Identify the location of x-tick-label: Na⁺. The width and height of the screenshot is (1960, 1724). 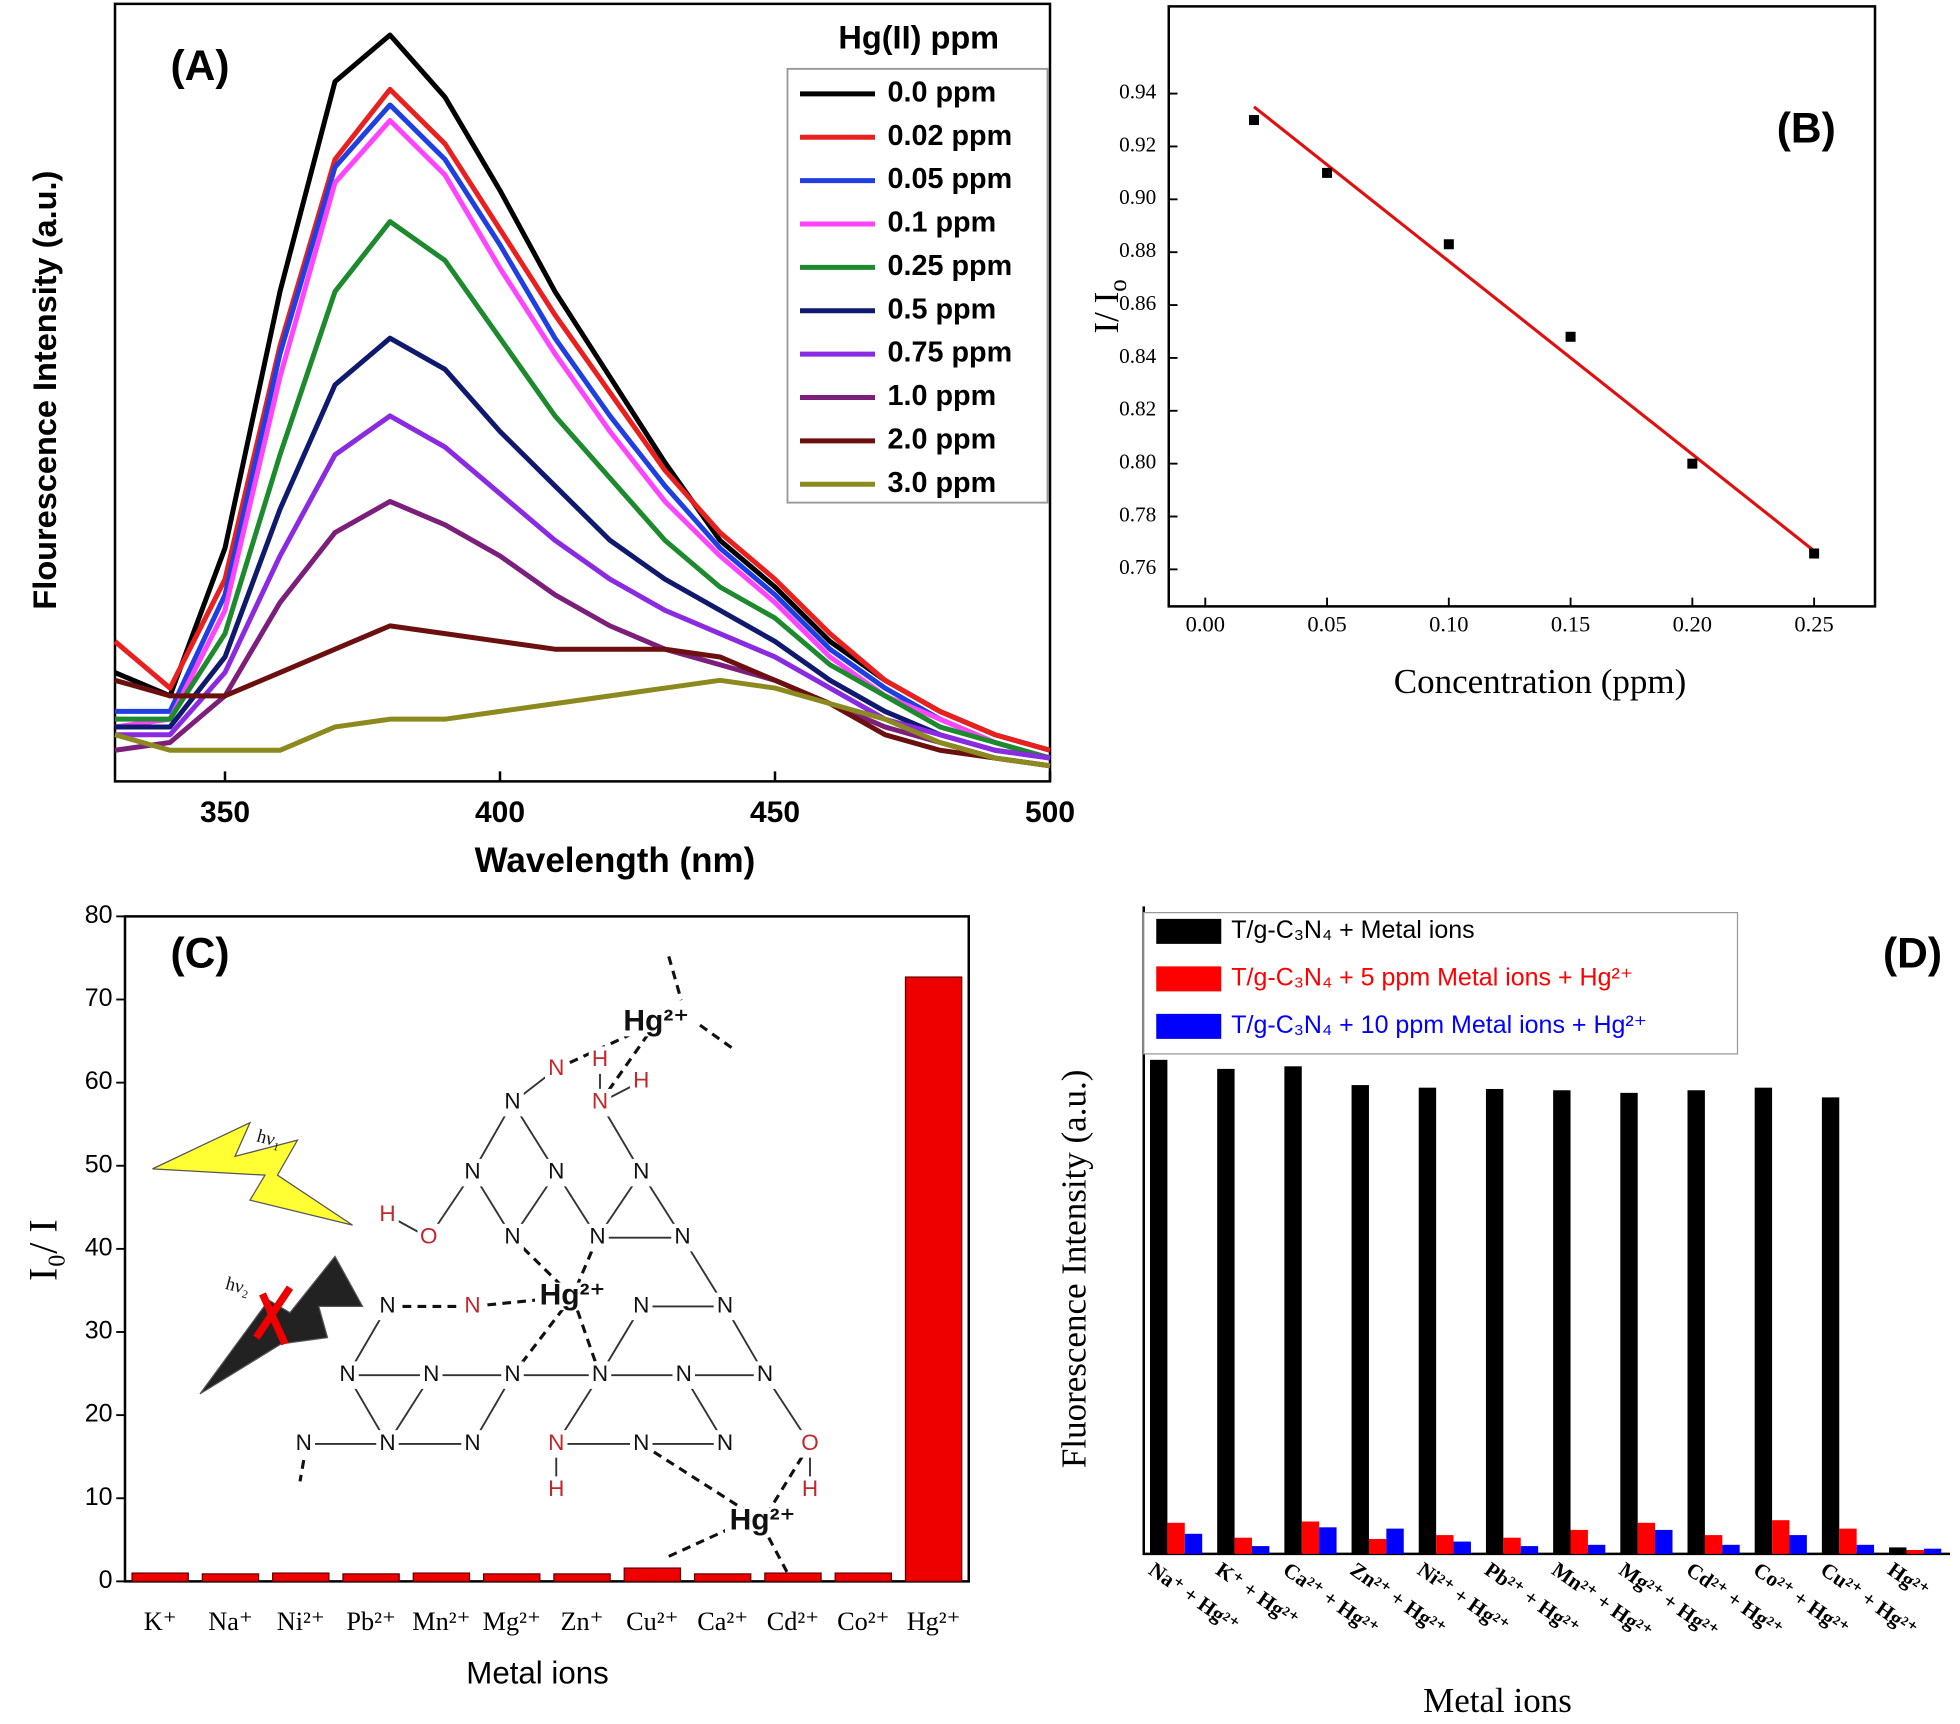
(230, 1621).